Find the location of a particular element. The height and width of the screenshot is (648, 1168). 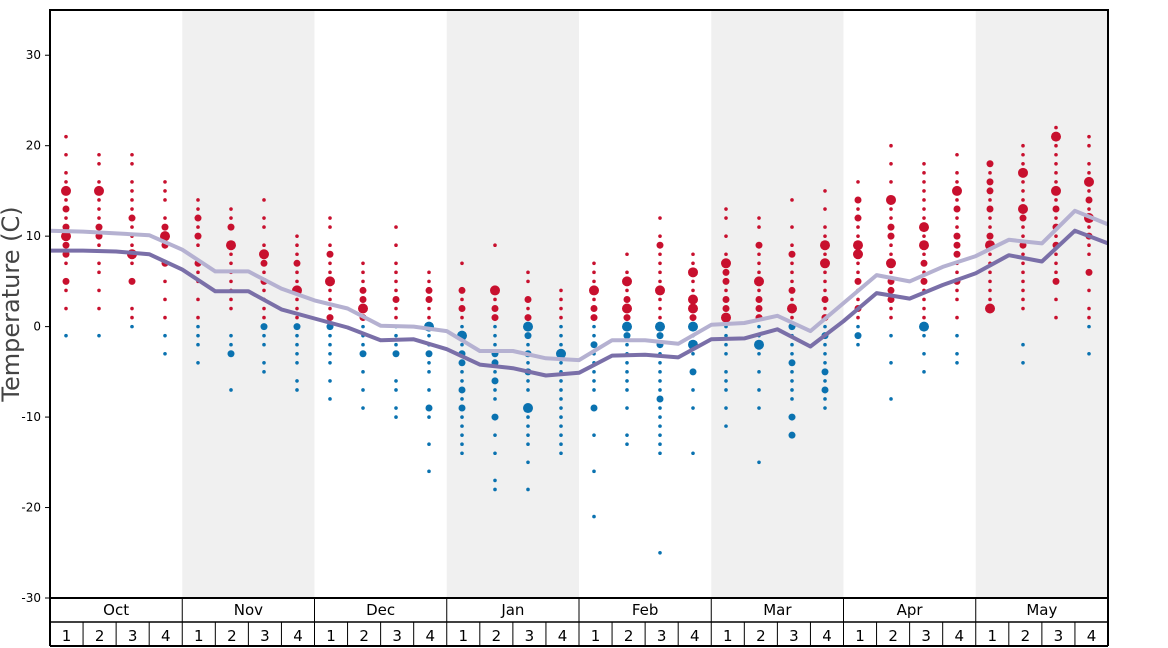

y-tick-label: -30 is located at coordinates (31, 598).